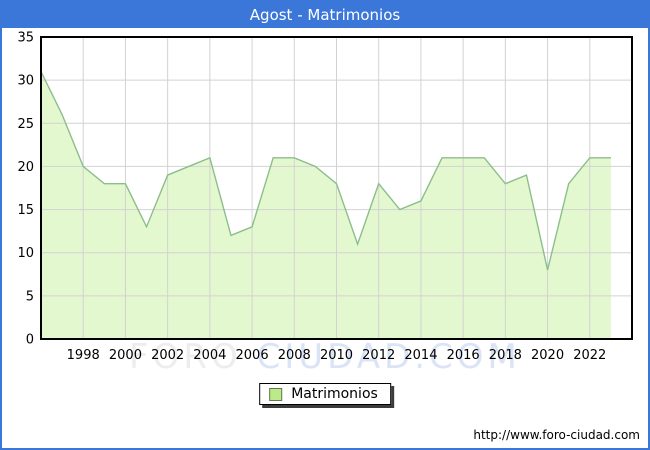  I want to click on x-tick-label: 2020, so click(547, 355).